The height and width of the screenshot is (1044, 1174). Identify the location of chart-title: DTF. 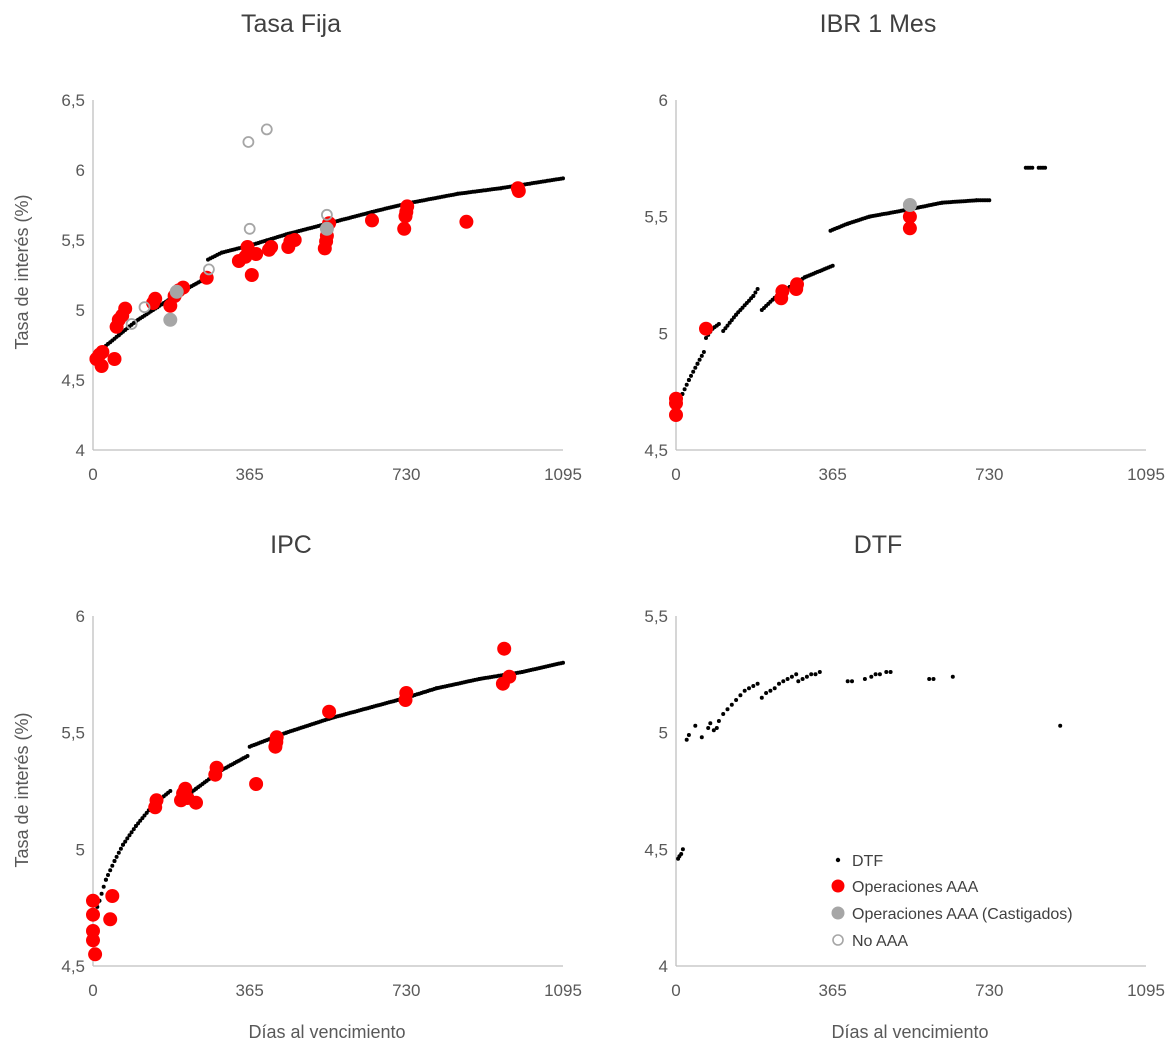
(878, 545).